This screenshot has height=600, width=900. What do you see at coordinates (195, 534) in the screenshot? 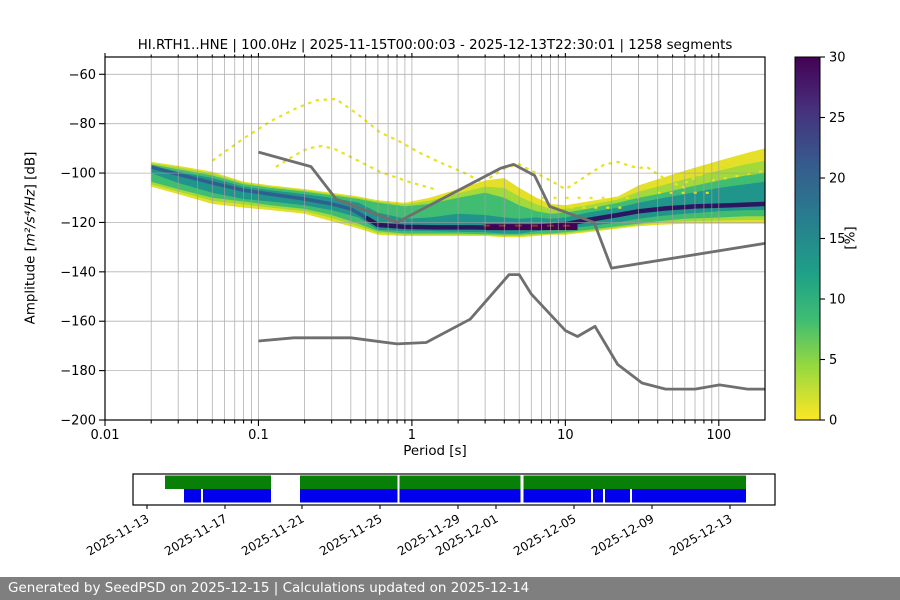
I see `timeline-date-label: 2025-11-17` at bounding box center [195, 534].